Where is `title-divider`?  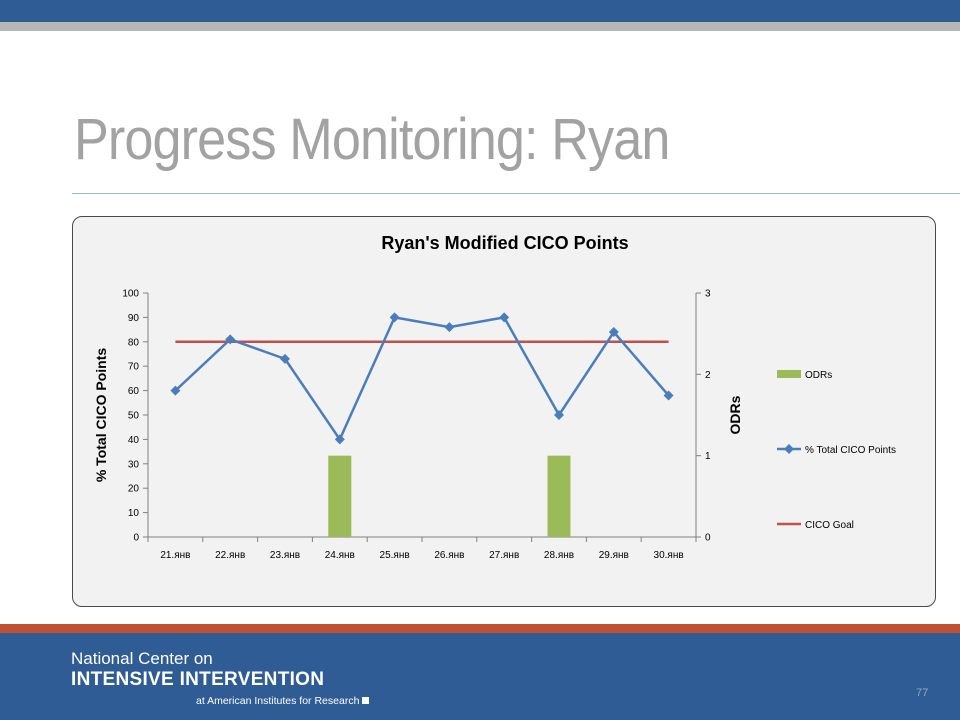
title-divider is located at coordinates (516, 193).